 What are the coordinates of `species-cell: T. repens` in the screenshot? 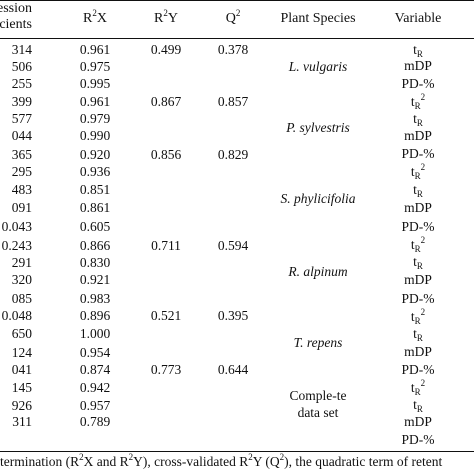 It's located at (318, 342).